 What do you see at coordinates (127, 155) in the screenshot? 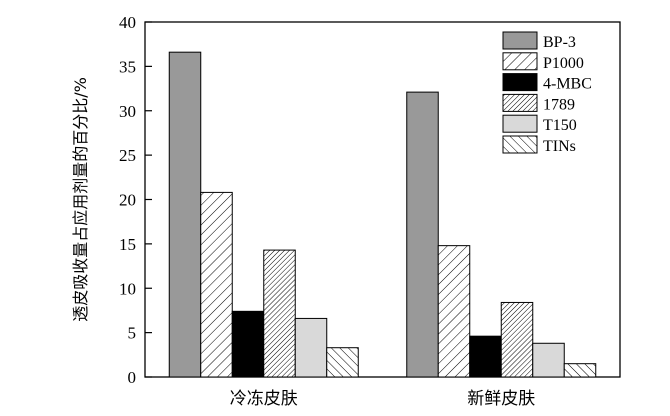
I see `y-tick-label: 25` at bounding box center [127, 155].